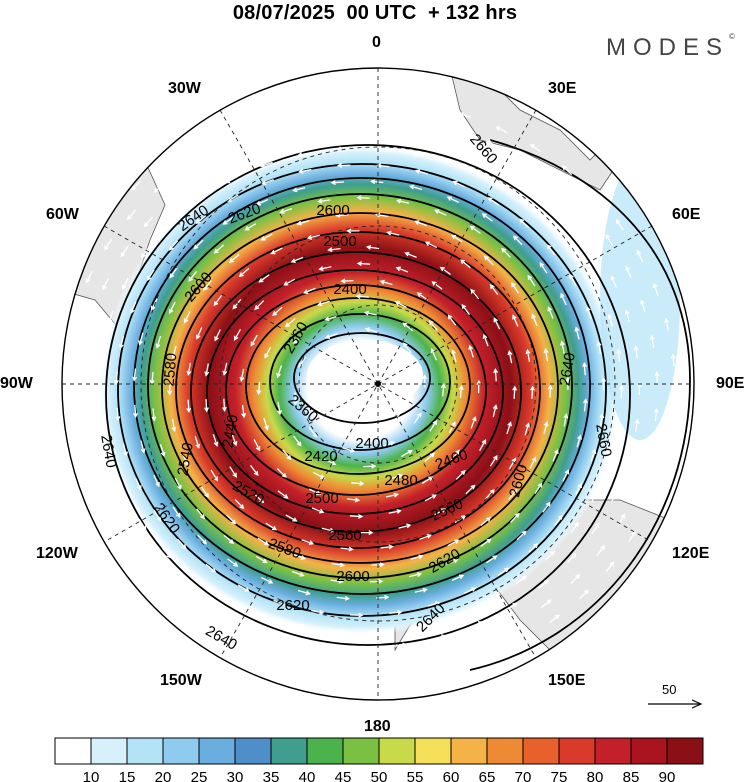 Image resolution: width=750 pixels, height=782 pixels. What do you see at coordinates (171, 369) in the screenshot?
I see `contour-label: 2580` at bounding box center [171, 369].